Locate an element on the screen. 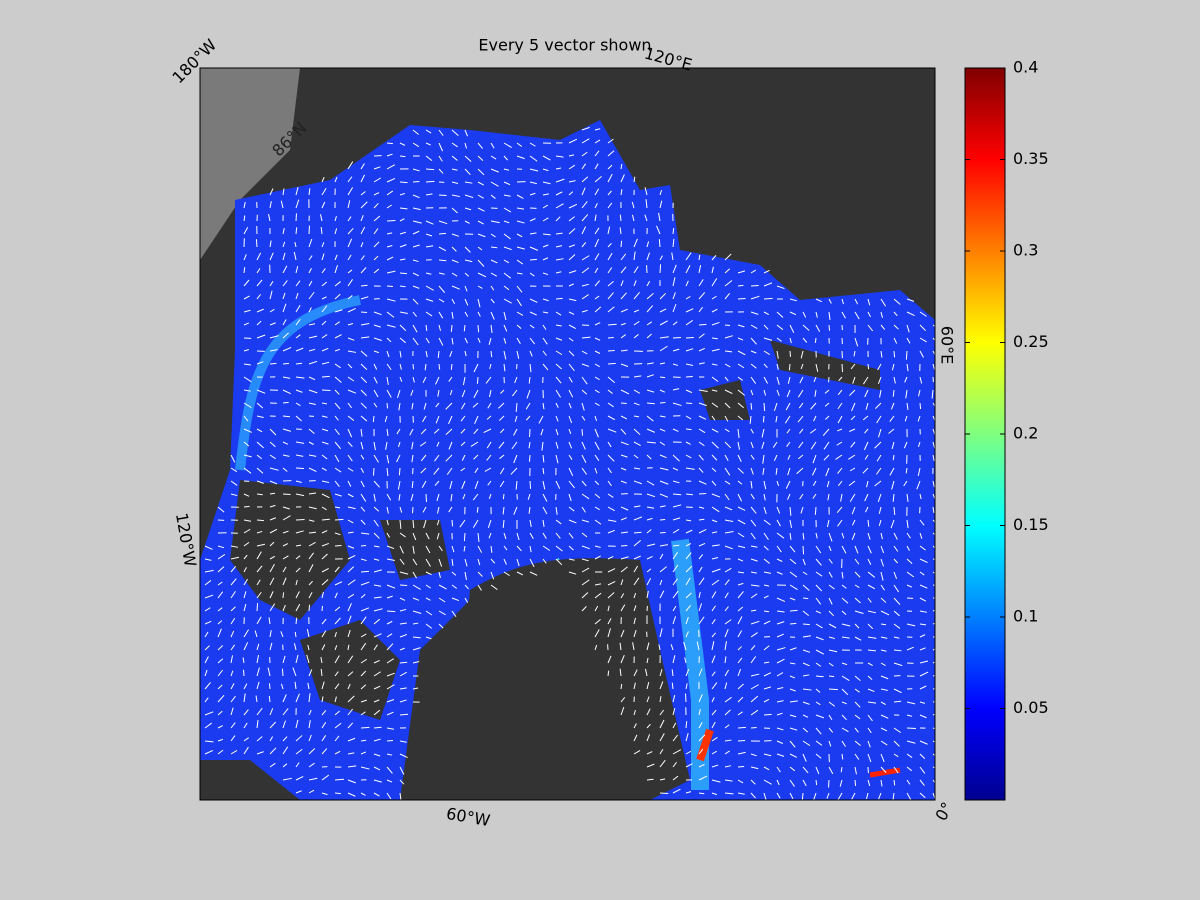 The image size is (1200, 900). current is located at coordinates (298, 383).